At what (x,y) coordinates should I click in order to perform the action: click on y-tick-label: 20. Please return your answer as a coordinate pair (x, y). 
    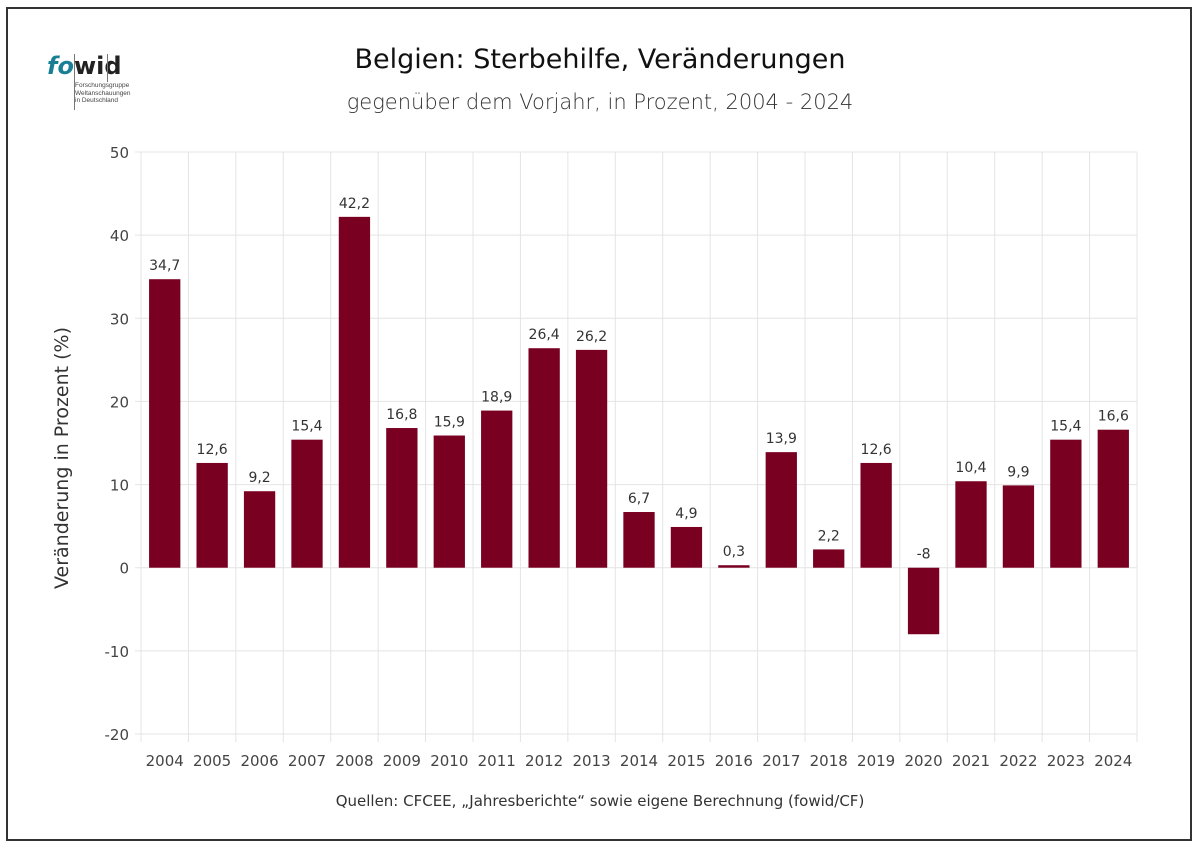
    Looking at the image, I should click on (119, 402).